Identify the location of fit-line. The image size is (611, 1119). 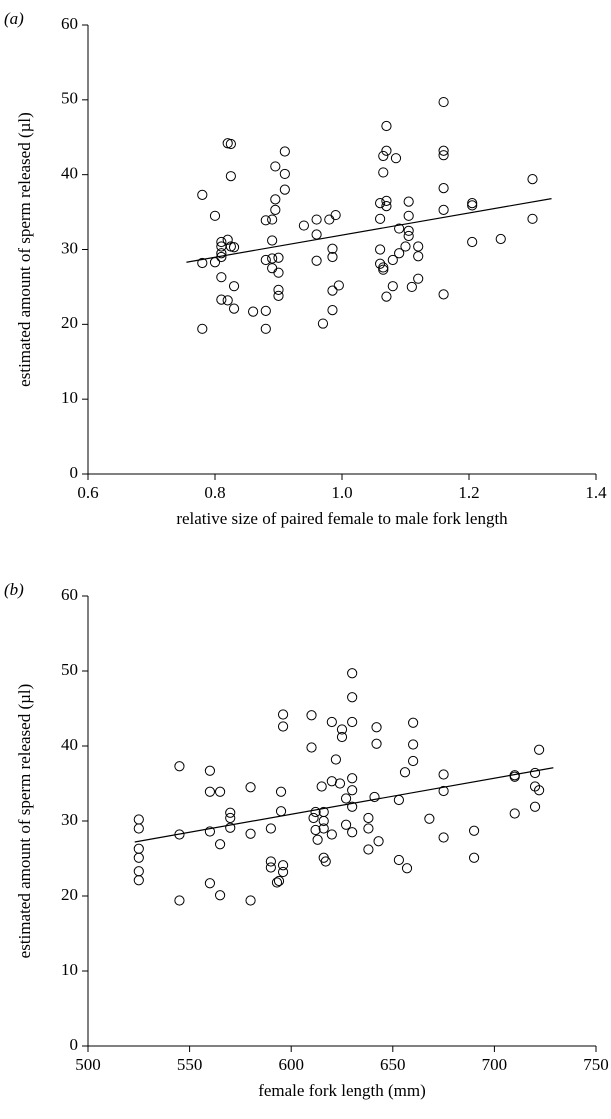
(344, 805).